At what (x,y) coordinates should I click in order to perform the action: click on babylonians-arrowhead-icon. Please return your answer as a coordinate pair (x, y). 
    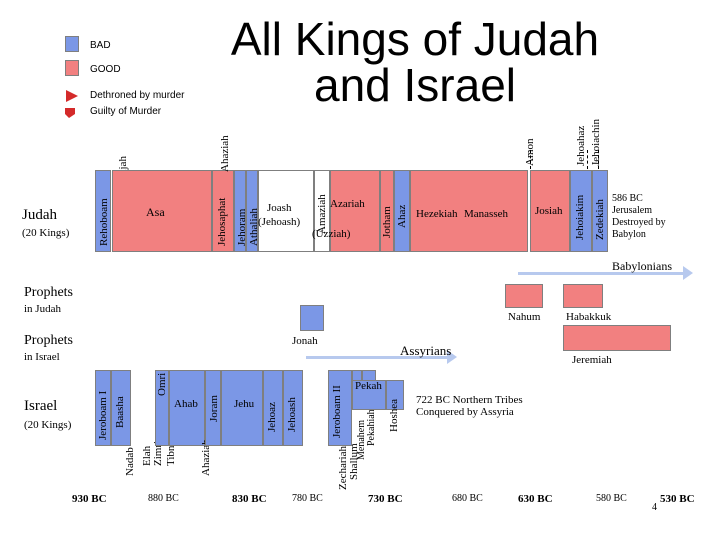
    Looking at the image, I should click on (688, 273).